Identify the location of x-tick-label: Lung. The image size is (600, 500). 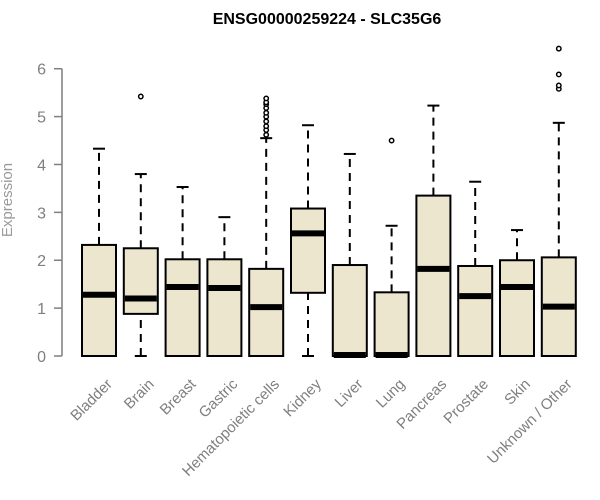
(391, 394).